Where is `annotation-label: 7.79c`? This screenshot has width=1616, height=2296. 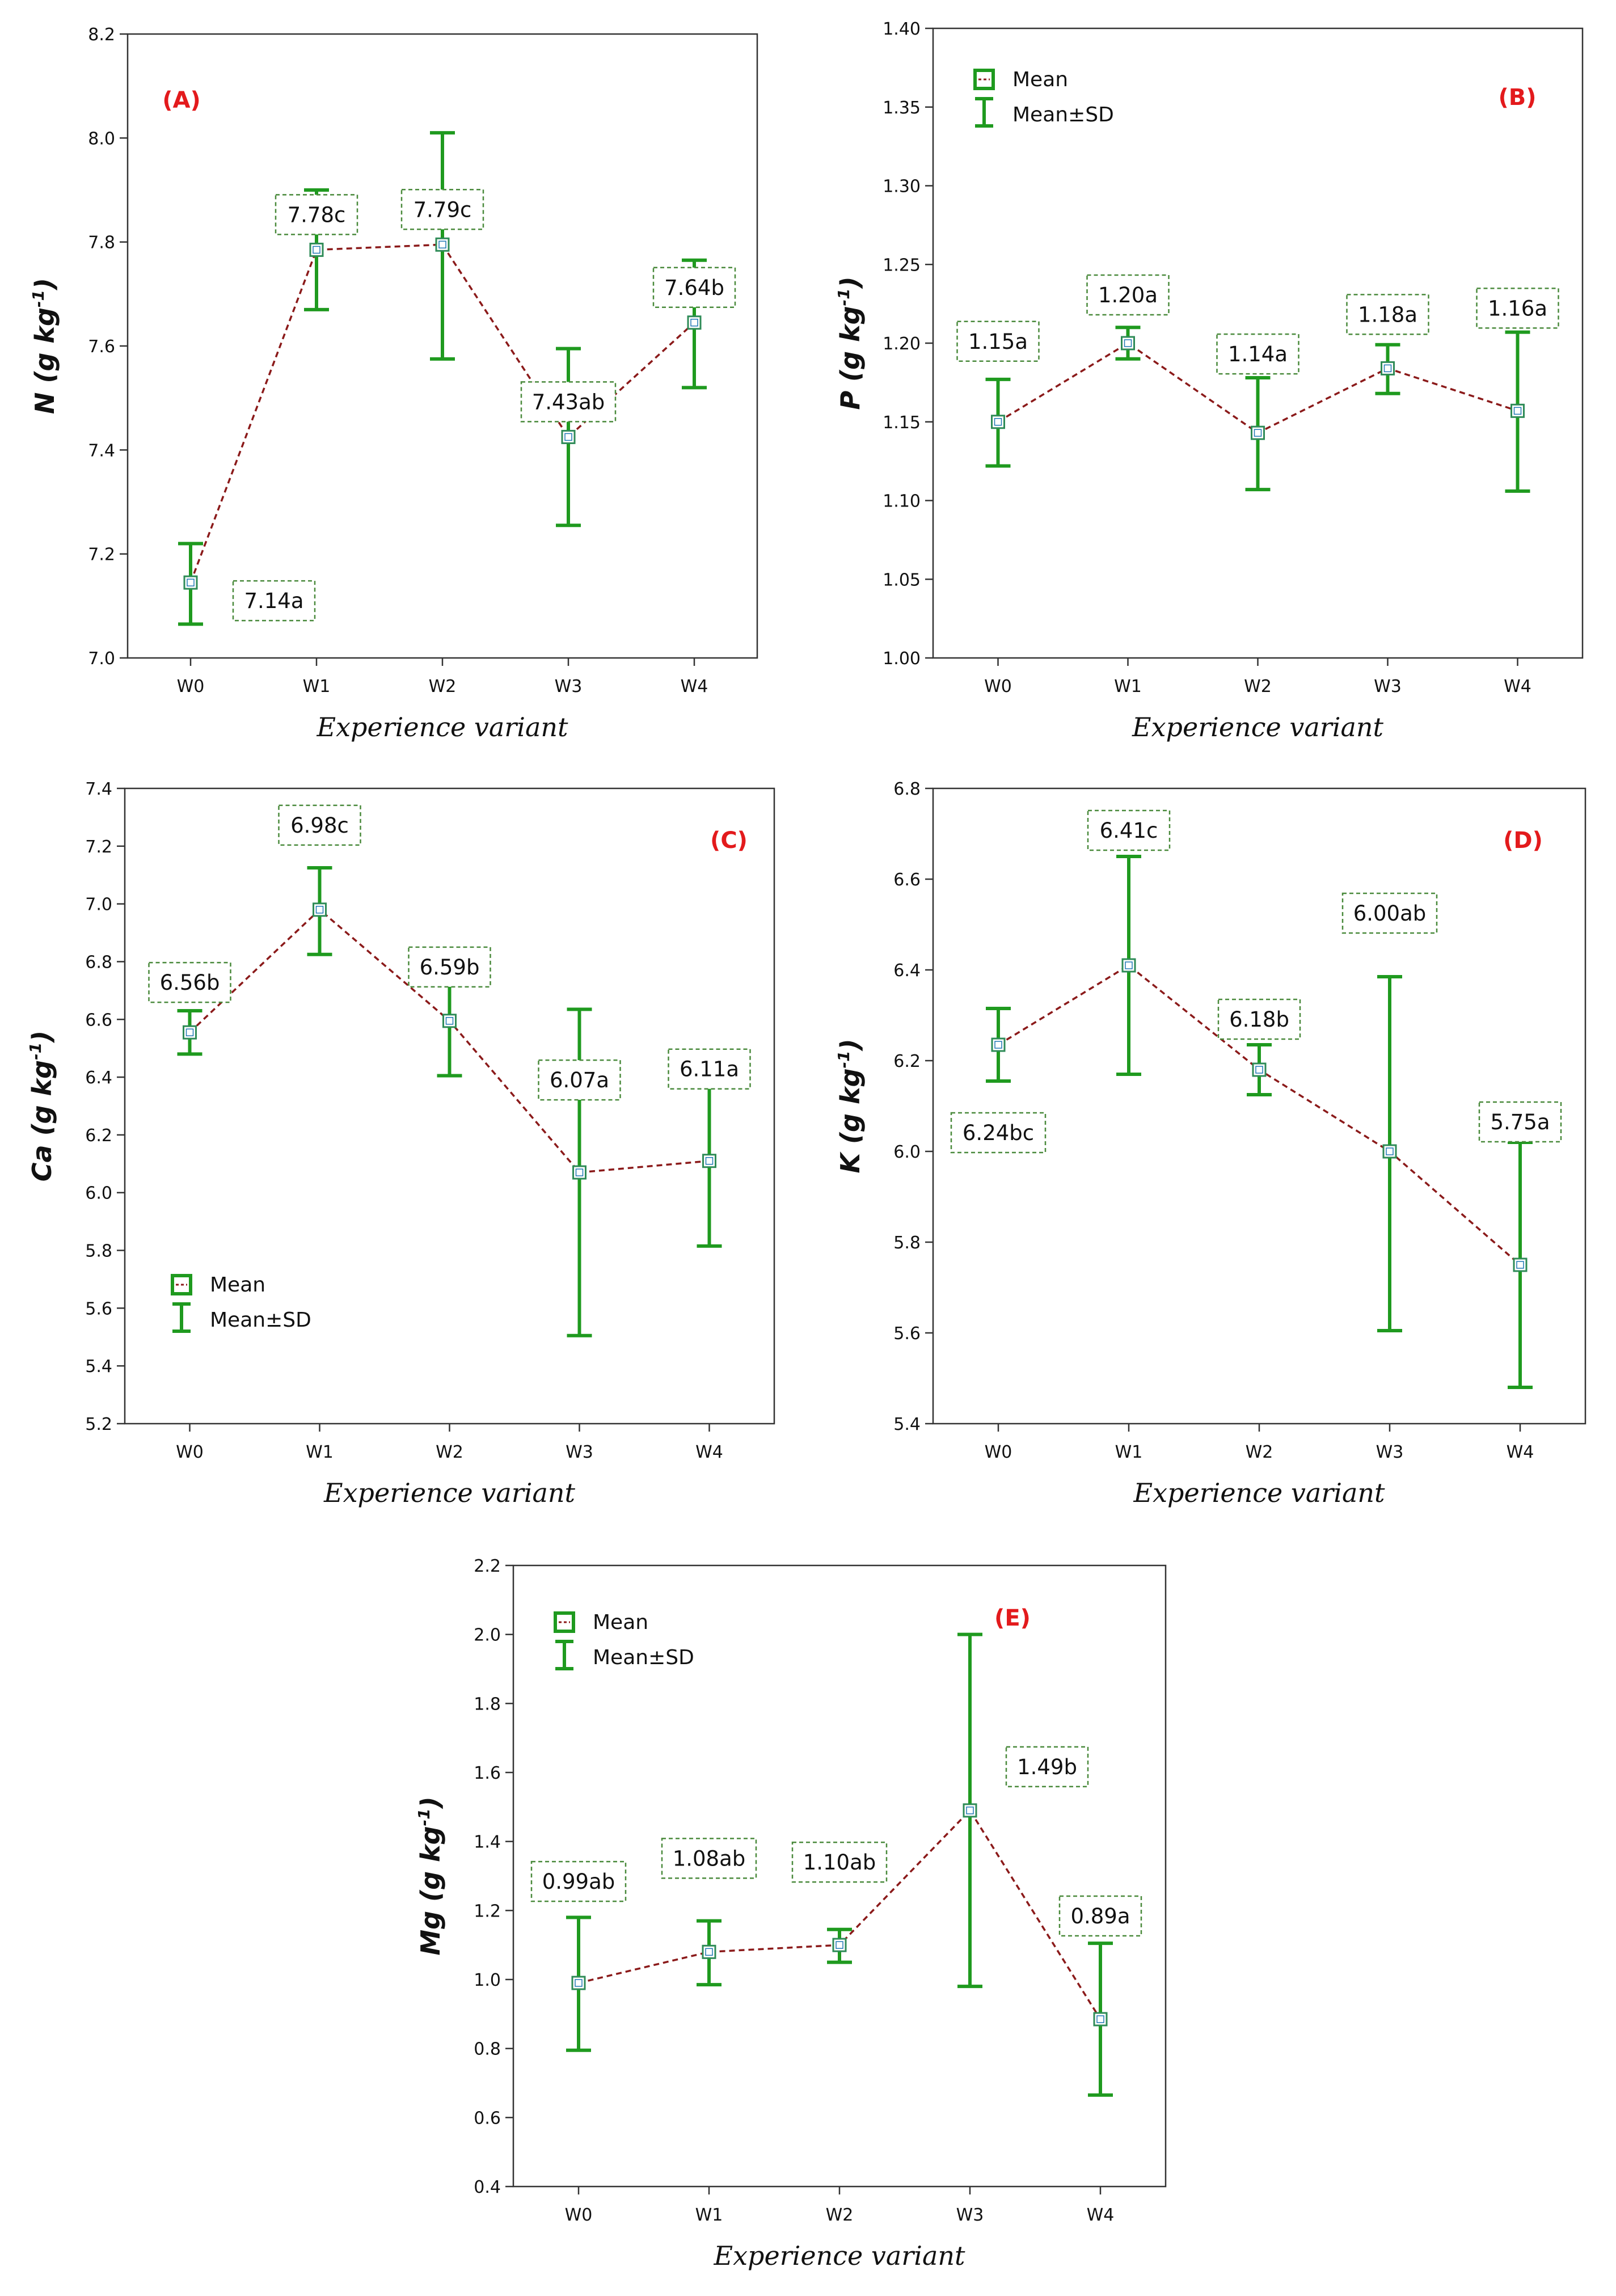 annotation-label: 7.79c is located at coordinates (443, 209).